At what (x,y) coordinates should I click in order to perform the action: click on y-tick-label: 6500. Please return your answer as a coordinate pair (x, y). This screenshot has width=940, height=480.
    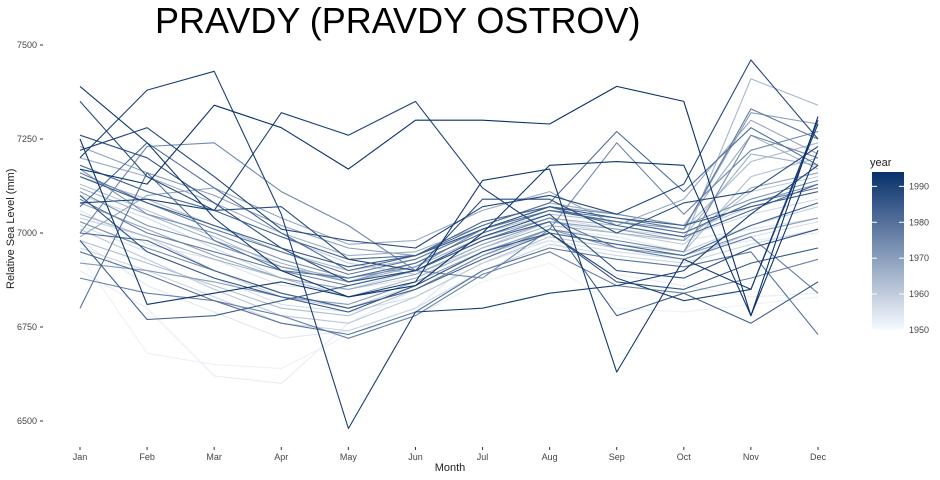
    Looking at the image, I should click on (27, 421).